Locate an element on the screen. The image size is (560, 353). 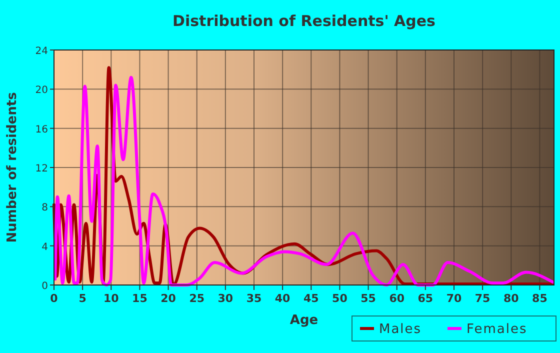
legend-label: Females is located at coordinates (497, 329).